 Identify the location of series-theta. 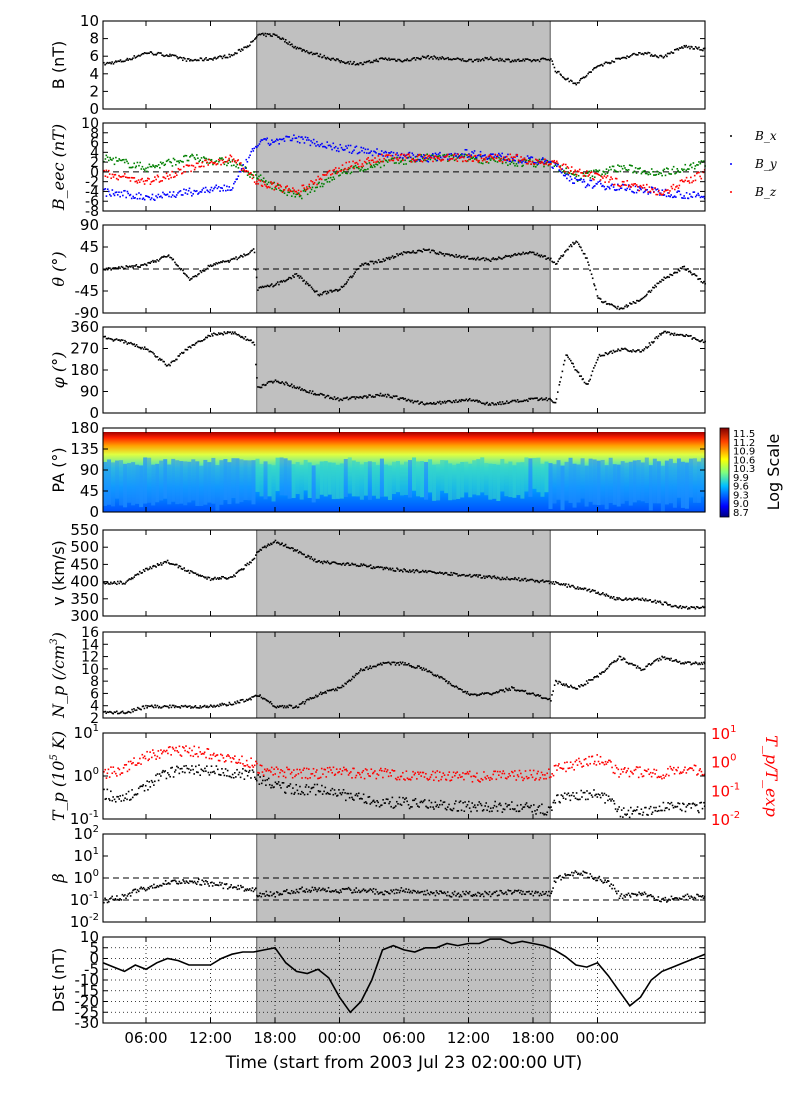
(404, 275).